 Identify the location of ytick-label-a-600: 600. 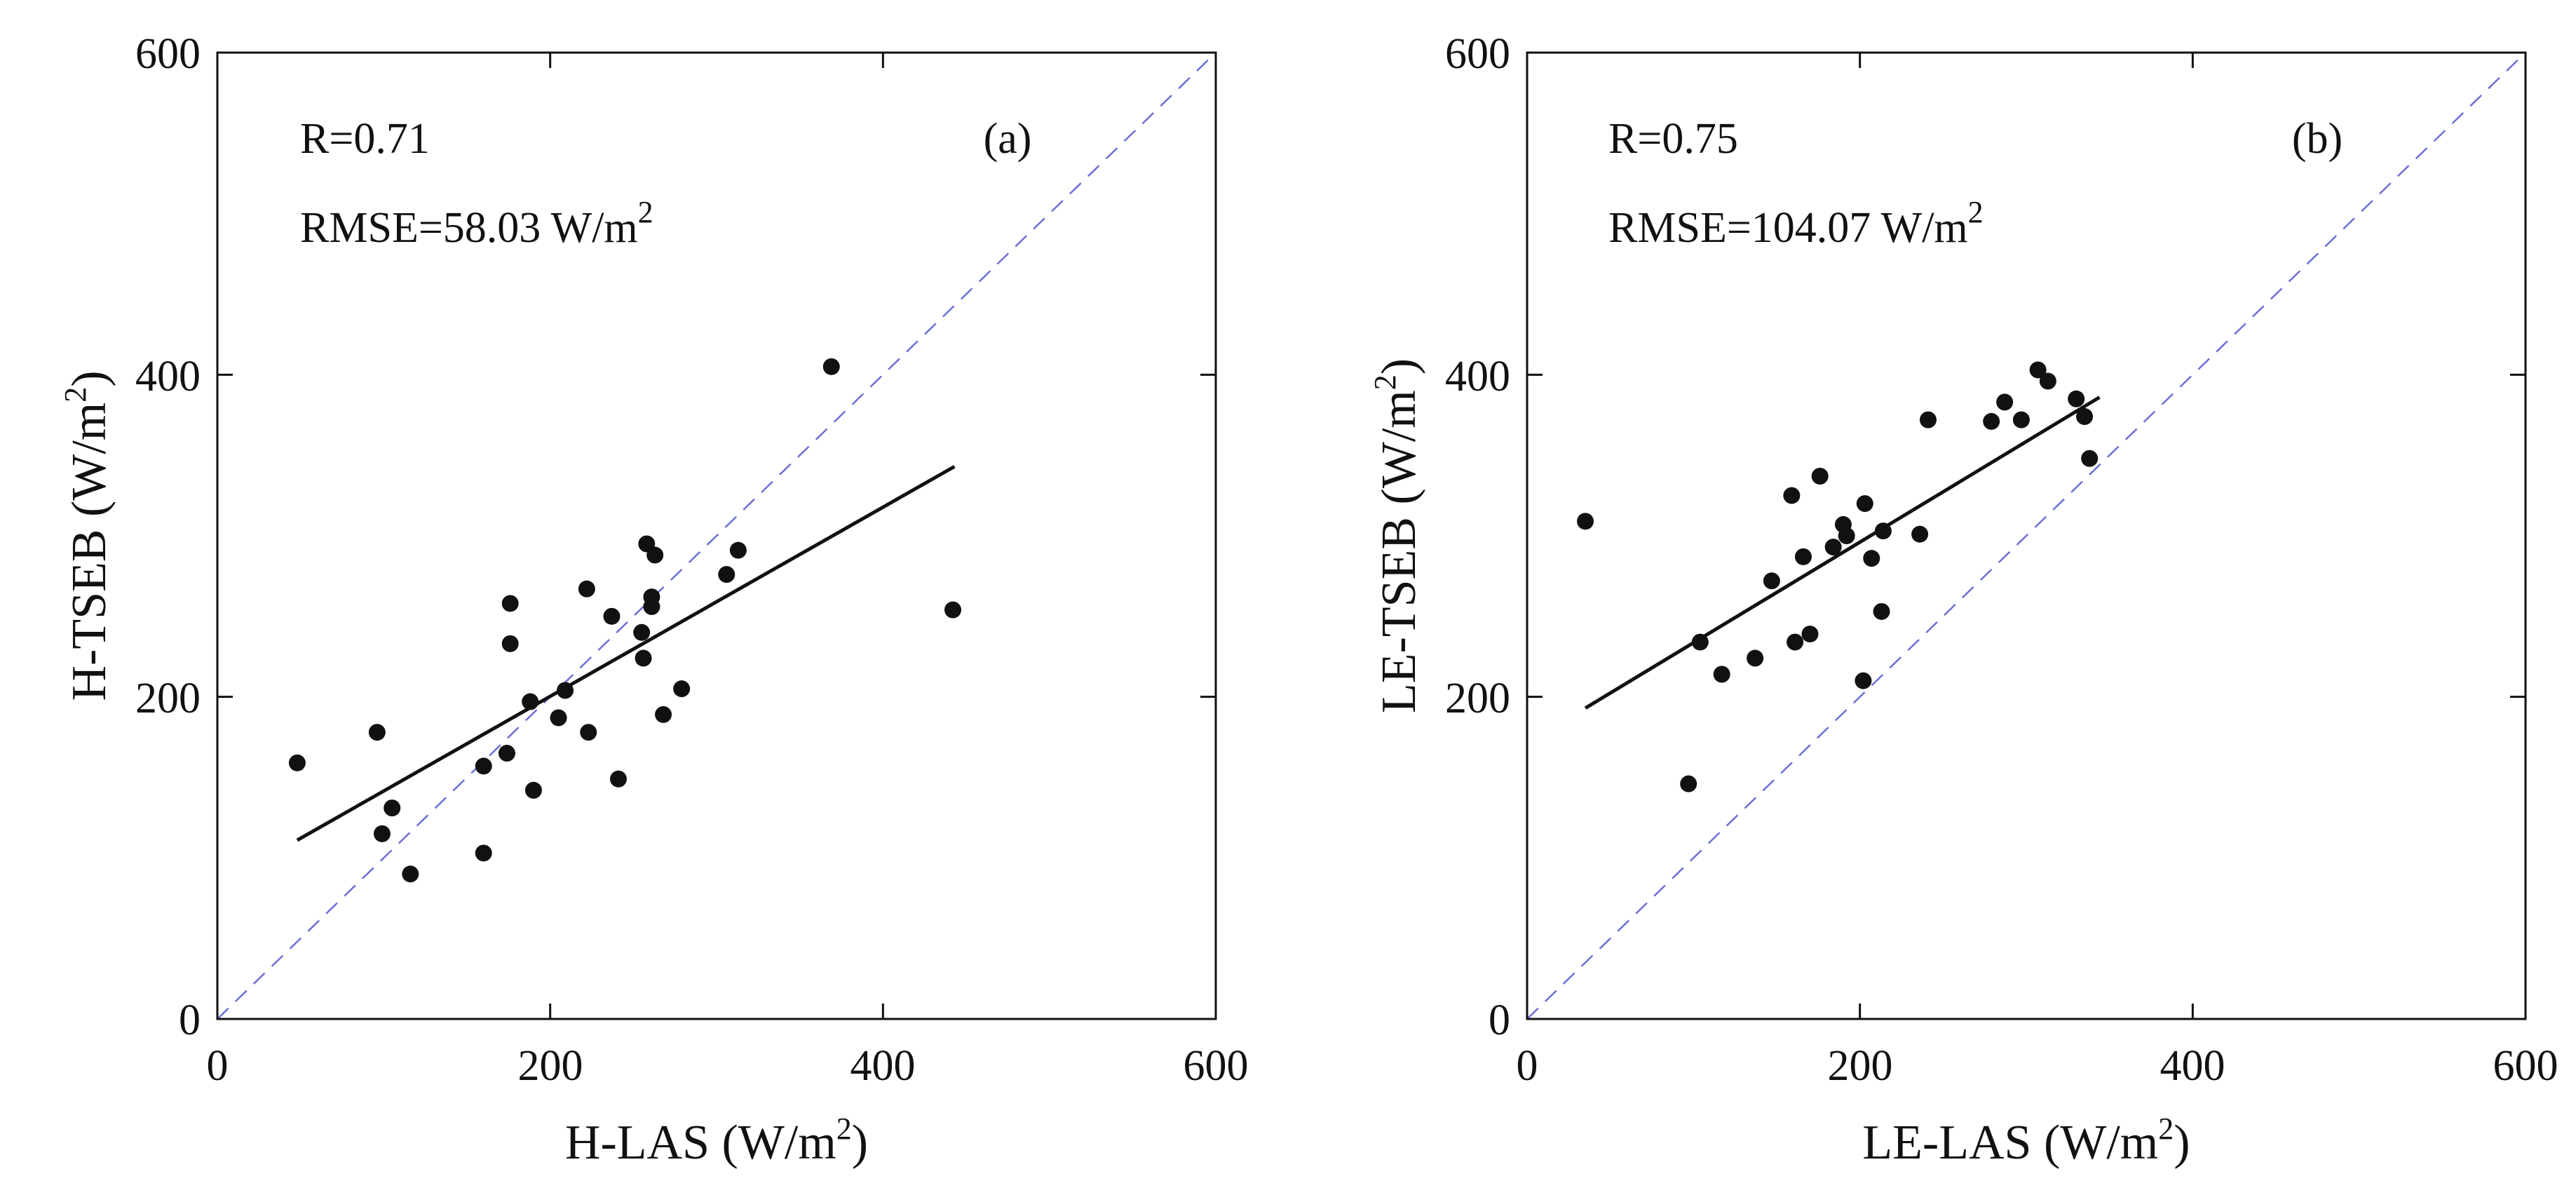
(168, 54).